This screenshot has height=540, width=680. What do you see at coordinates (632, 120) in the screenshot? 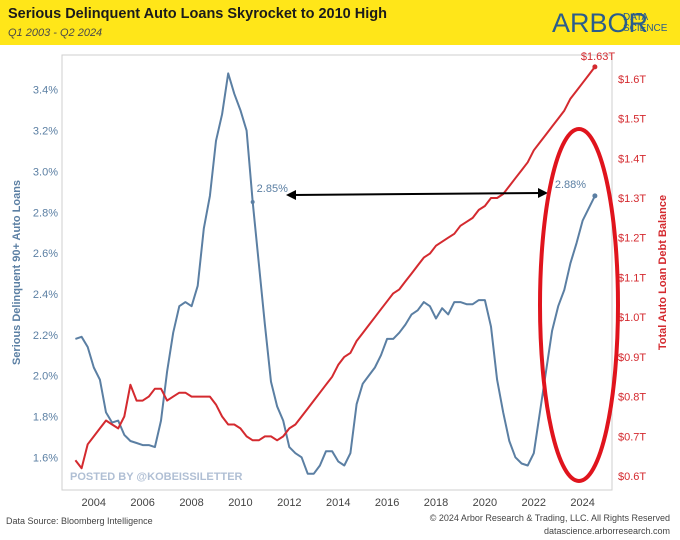
I see `right-tick-label: $1.5T` at bounding box center [632, 120].